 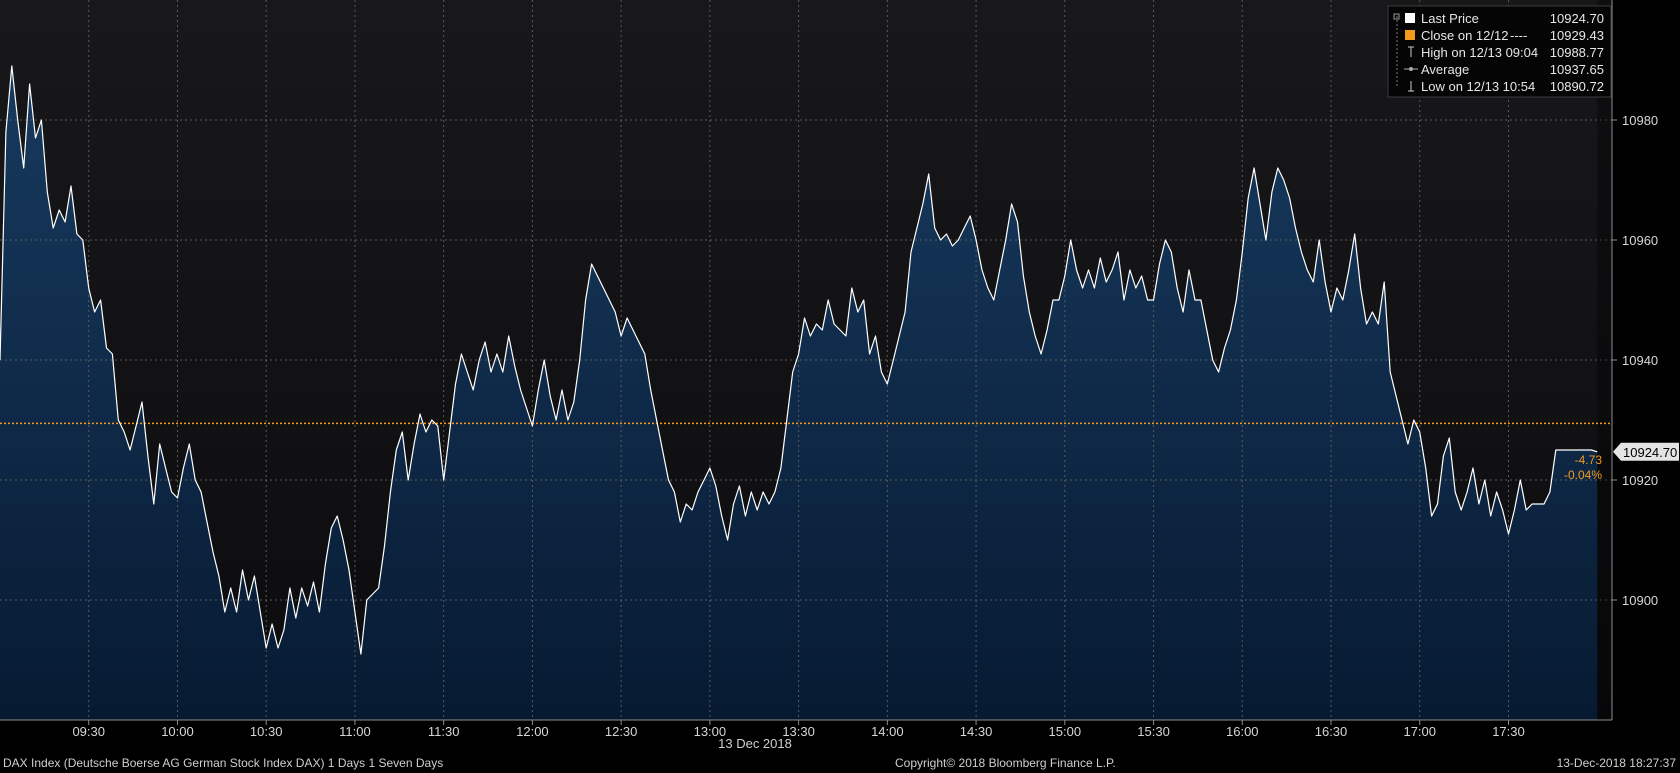 I want to click on legend-label-high: High on 12/13 09:04, so click(x=1479, y=52).